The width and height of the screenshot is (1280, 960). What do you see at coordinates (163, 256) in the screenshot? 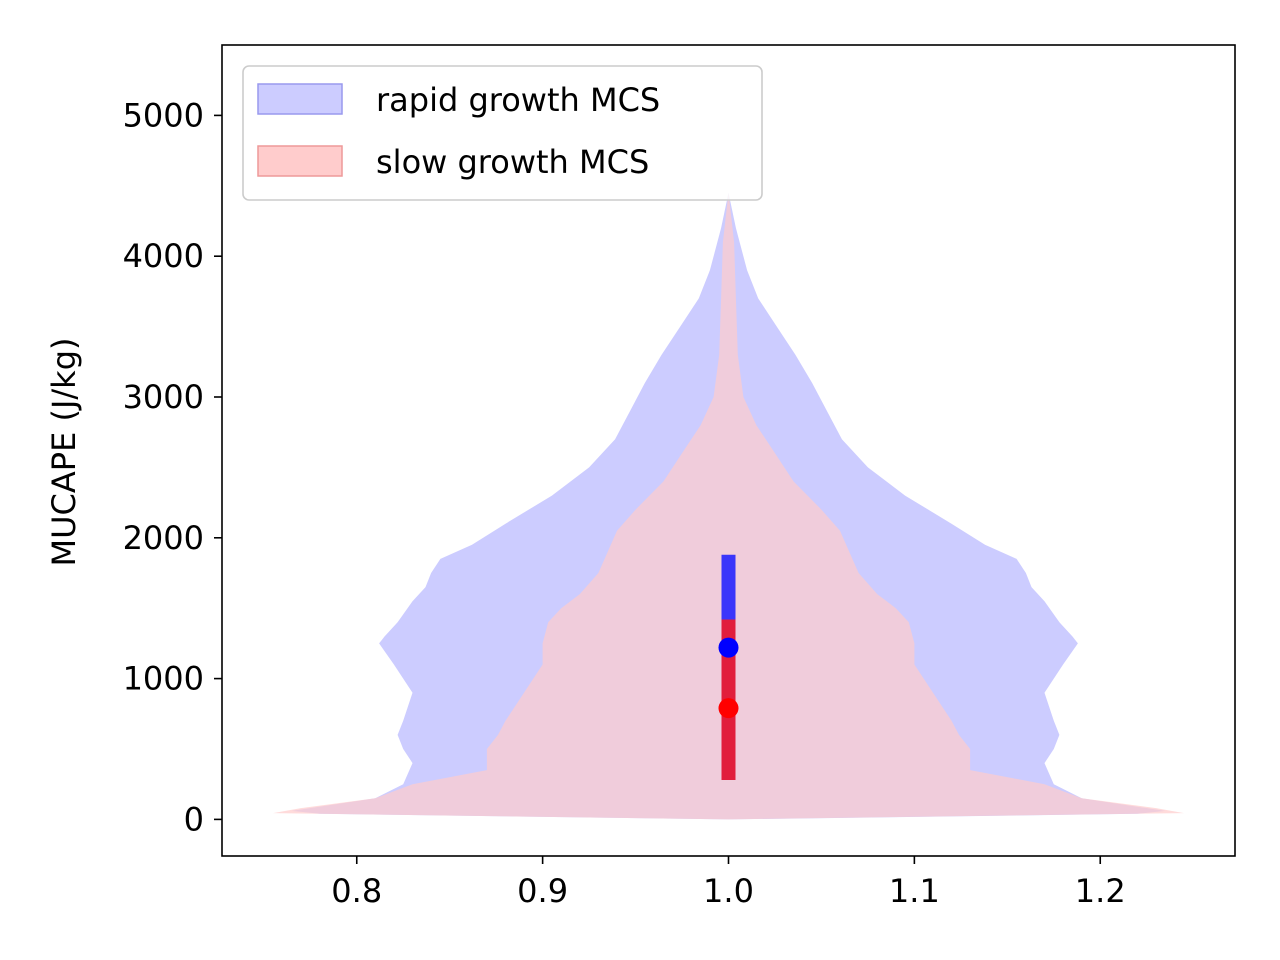
I see `y-tick-label: 4000` at bounding box center [163, 256].